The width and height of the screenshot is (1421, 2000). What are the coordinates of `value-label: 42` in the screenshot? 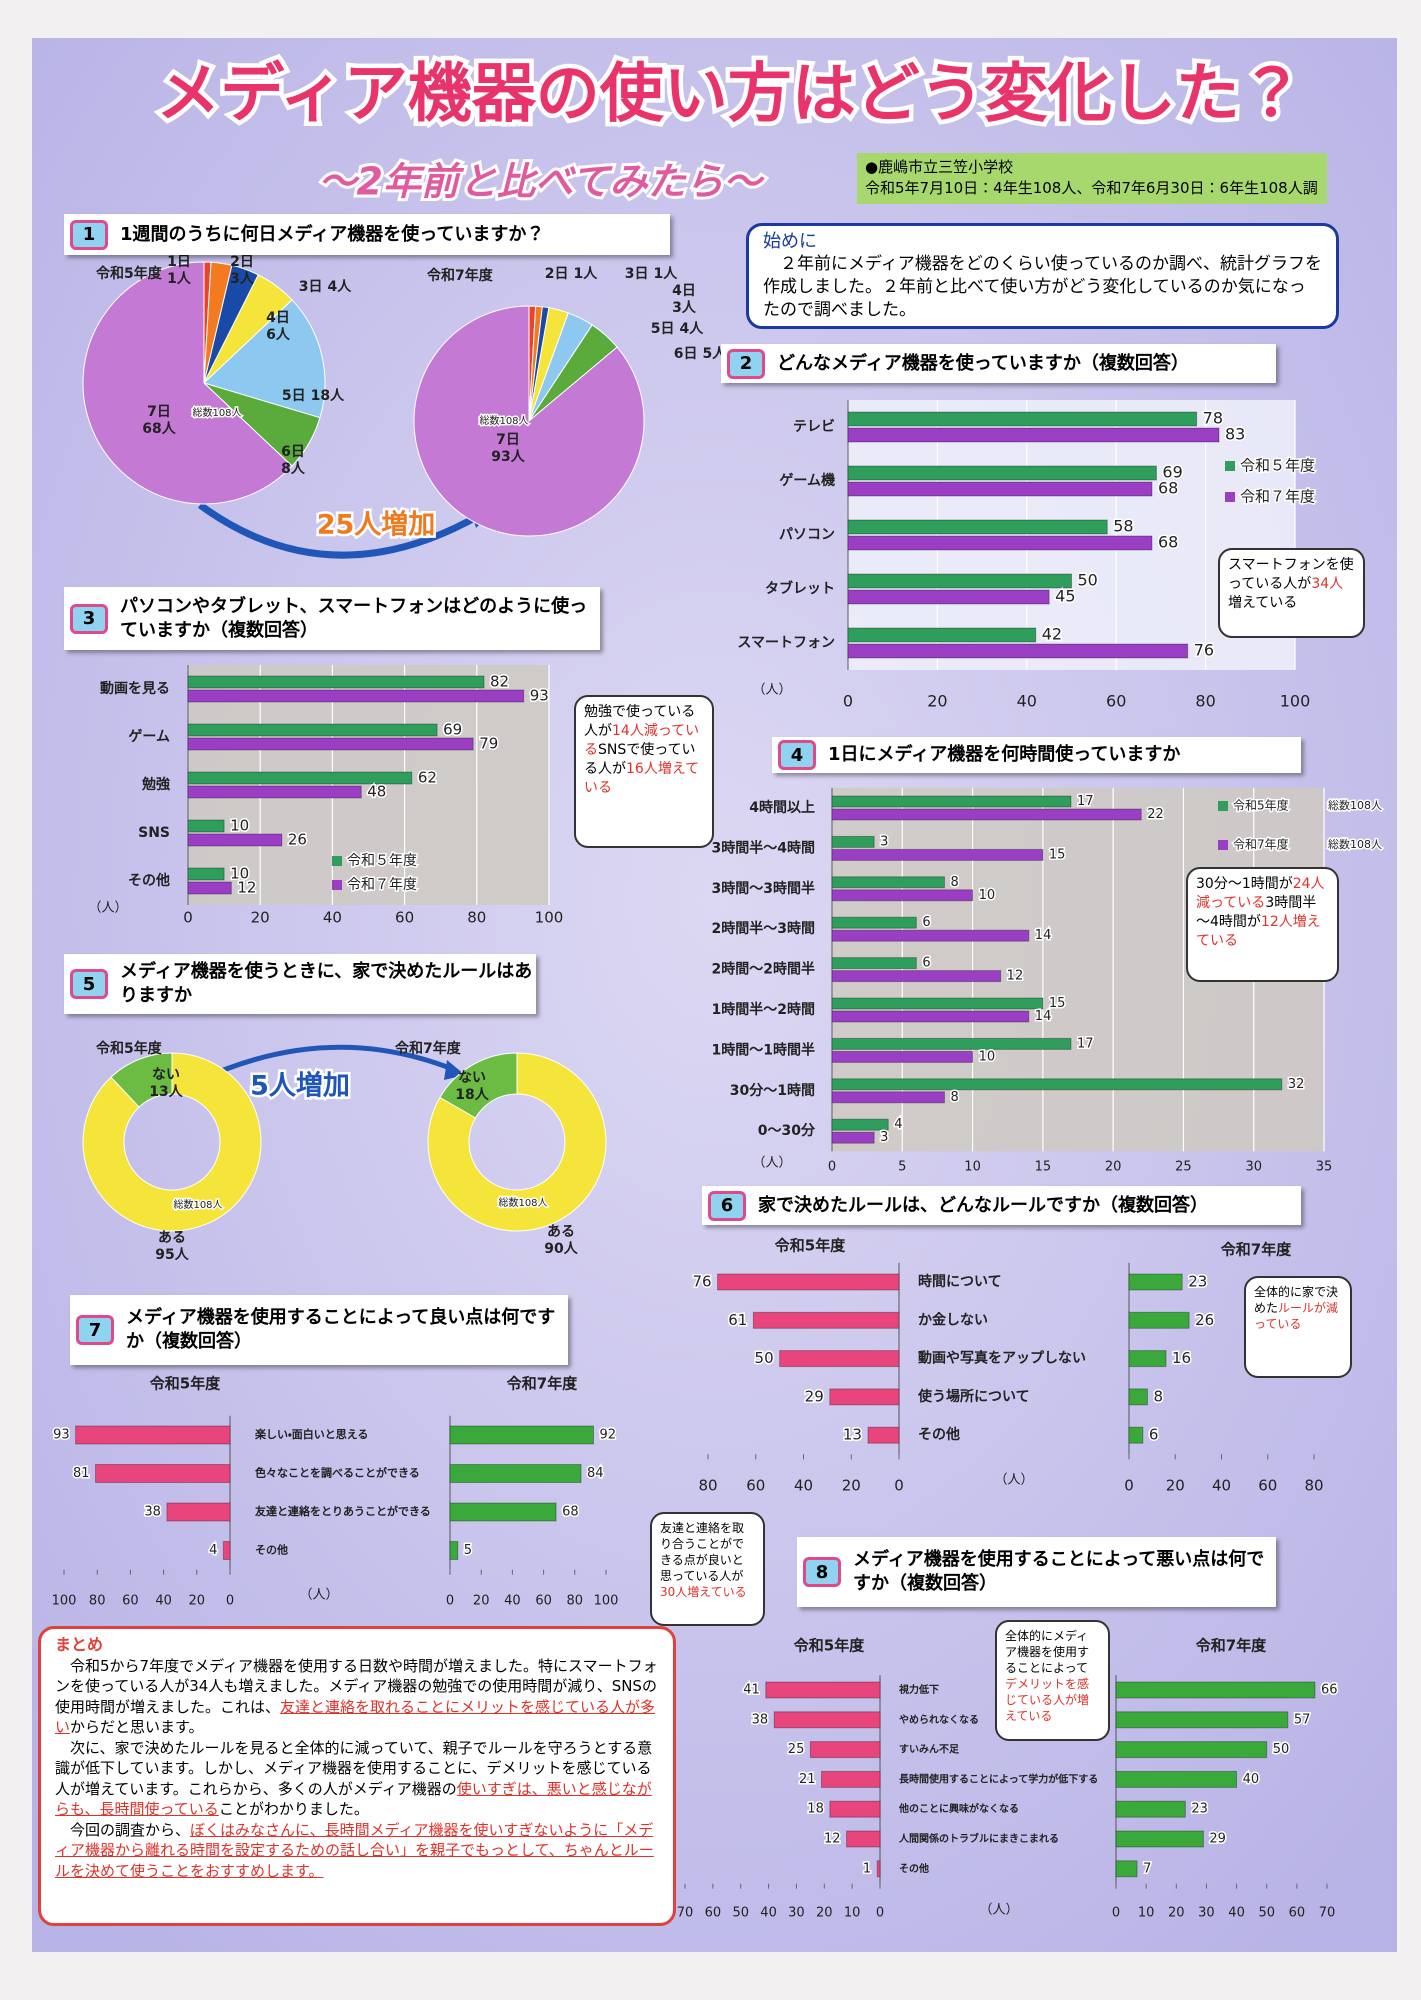 It's located at (1052, 634).